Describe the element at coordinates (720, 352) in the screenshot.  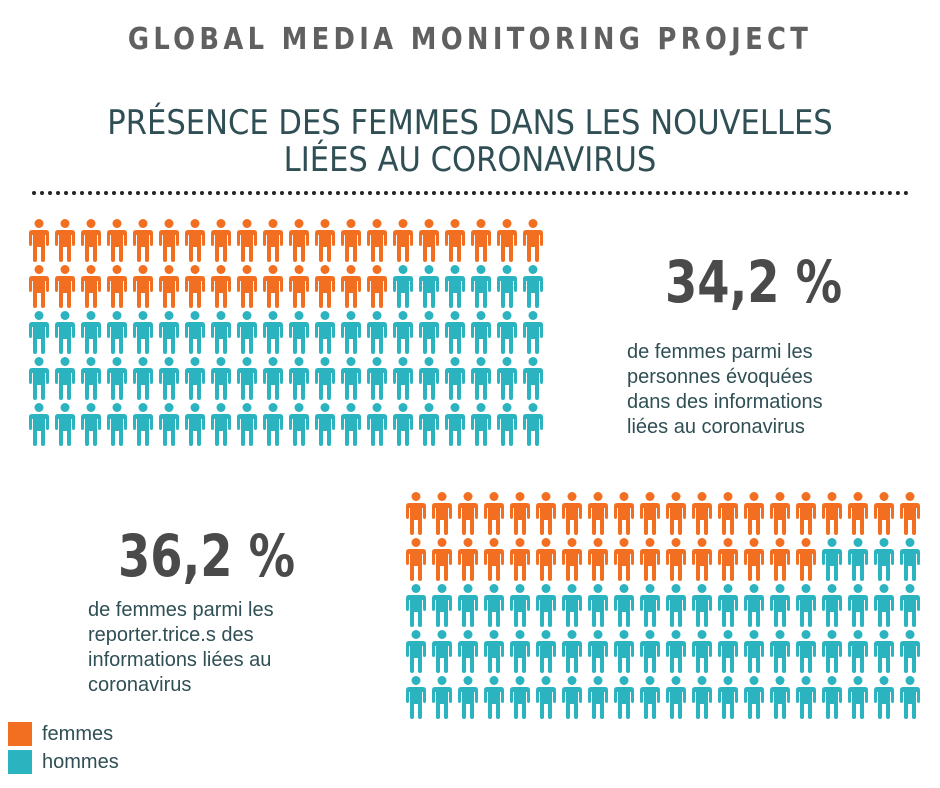
I see `desc-line: de femmes parmi les` at that location.